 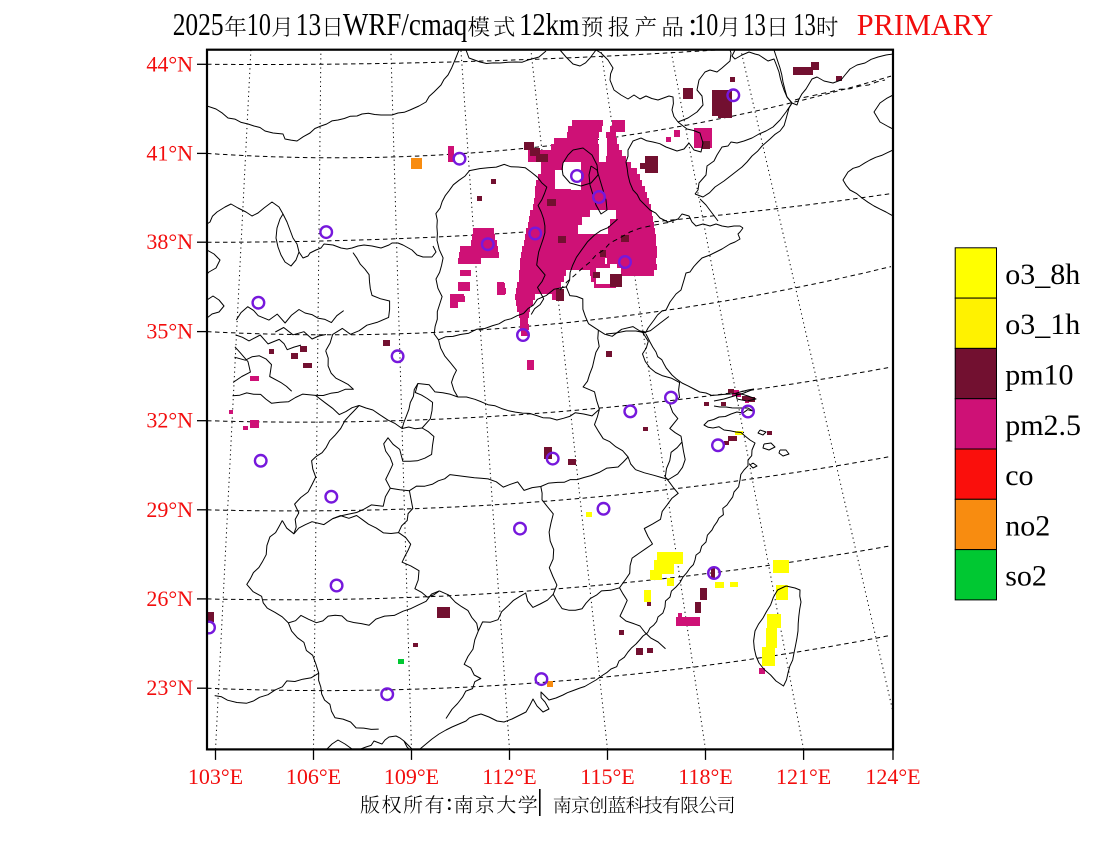 I want to click on svg-text: 115°E, so click(x=607, y=776).